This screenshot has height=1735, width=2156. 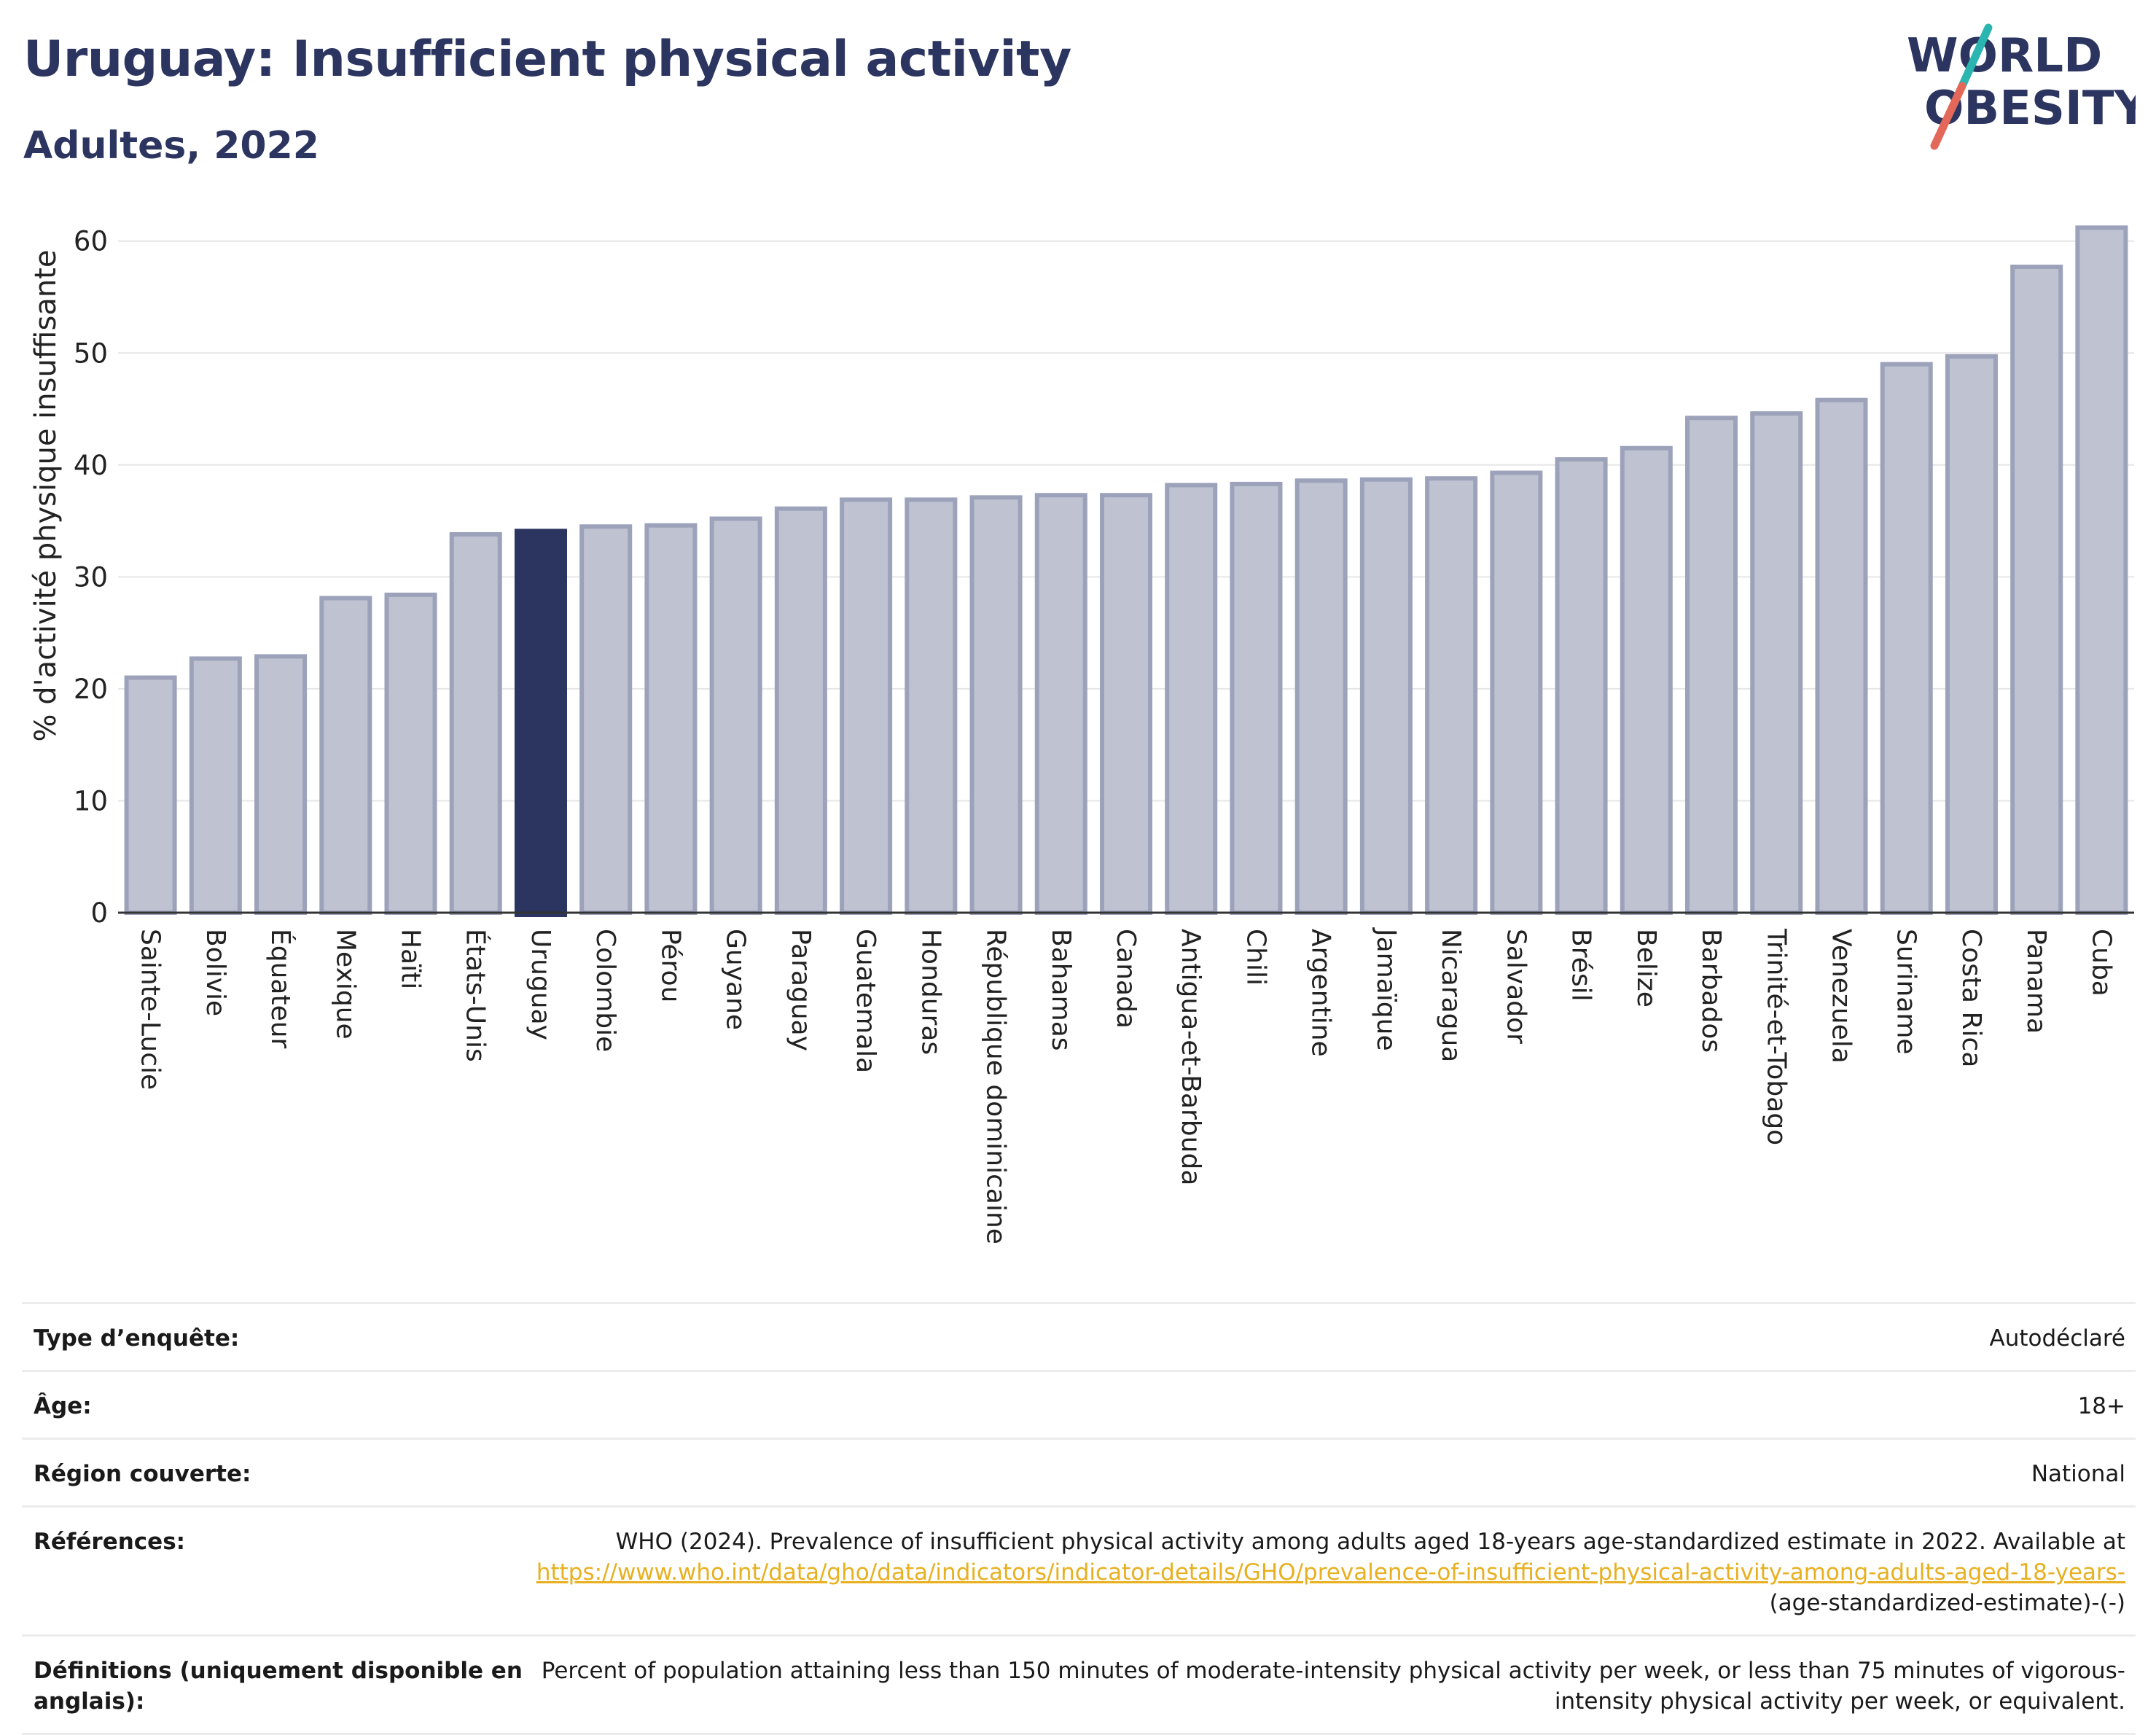 What do you see at coordinates (1191, 1057) in the screenshot?
I see `x-tick-label: Antigua-et-Barbuda` at bounding box center [1191, 1057].